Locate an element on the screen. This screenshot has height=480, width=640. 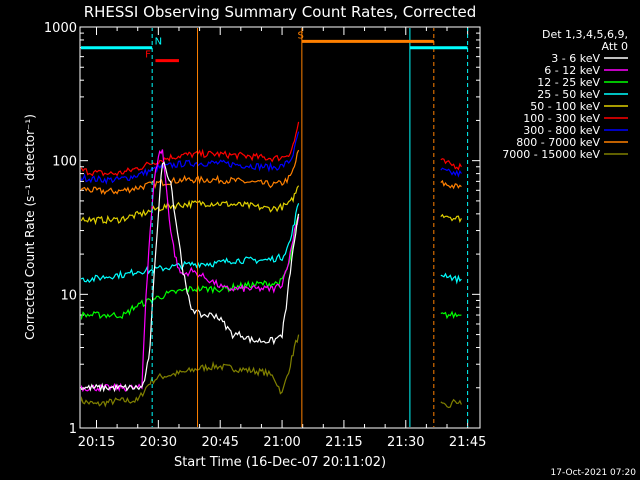
y-axis-label: Corrected Count Rate (s⁻¹ detector⁻¹) is located at coordinates (30, 227).